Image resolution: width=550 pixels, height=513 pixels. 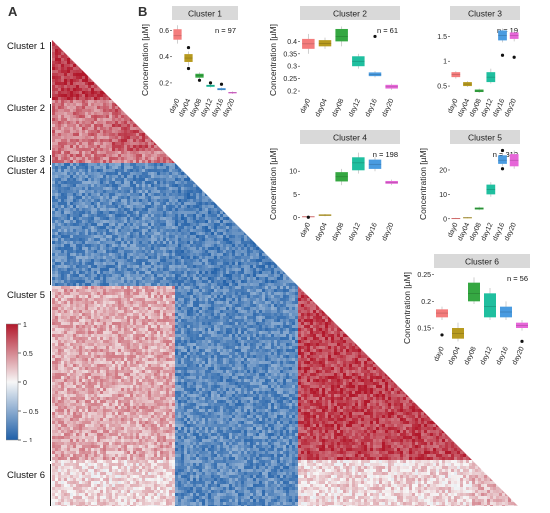 What do you see at coordinates (25, 383) in the screenshot?
I see `colorbar-tick-label: 0` at bounding box center [25, 383].